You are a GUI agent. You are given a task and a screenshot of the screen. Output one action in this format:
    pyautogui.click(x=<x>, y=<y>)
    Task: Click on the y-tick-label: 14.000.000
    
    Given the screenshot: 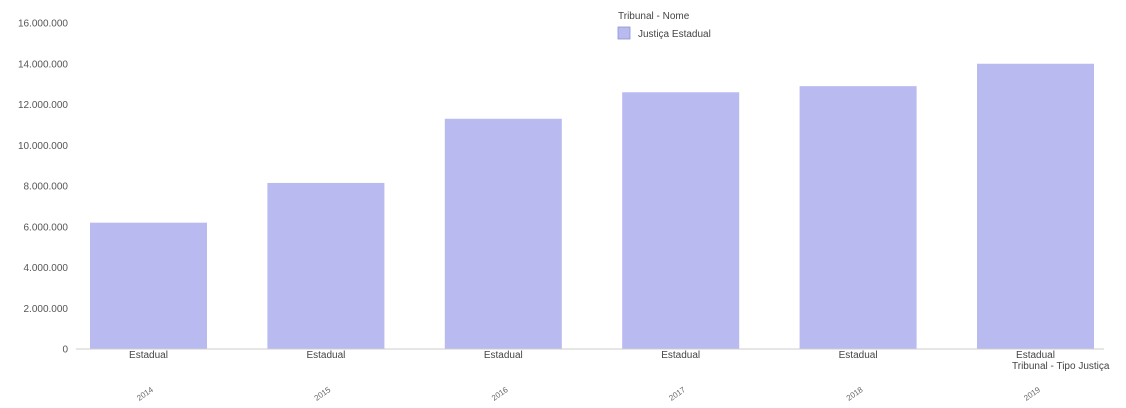 What is the action you would take?
    pyautogui.click(x=43, y=64)
    